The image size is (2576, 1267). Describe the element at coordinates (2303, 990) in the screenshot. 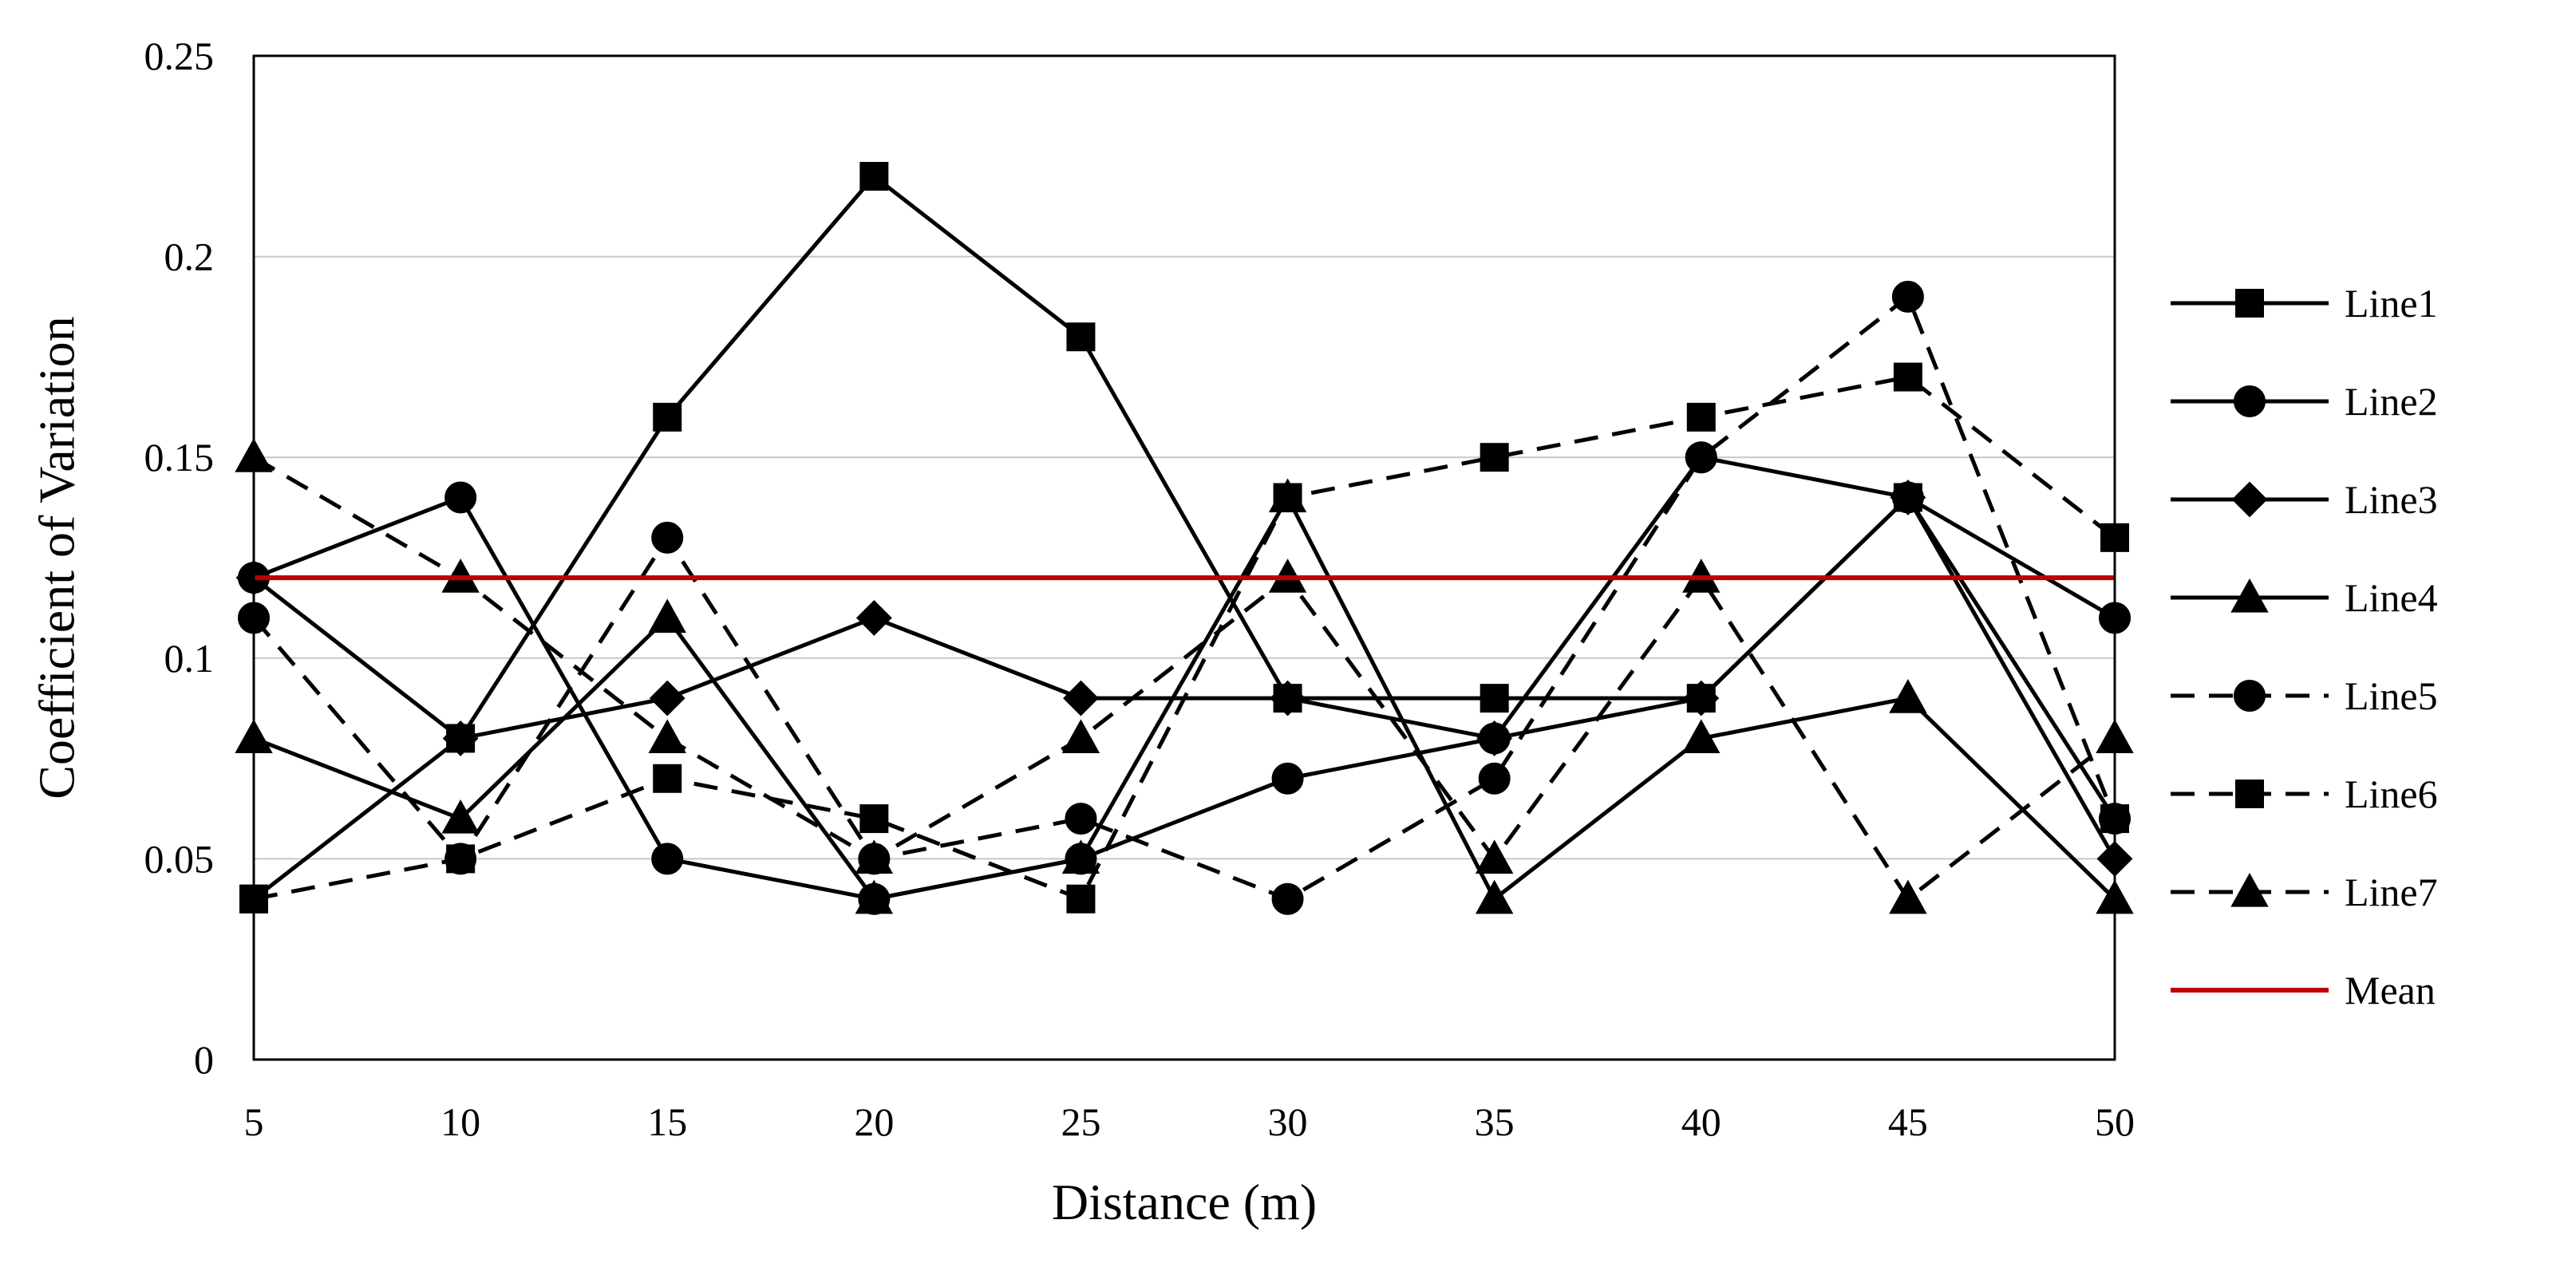

I see `legend-item-mean: Mean` at that location.